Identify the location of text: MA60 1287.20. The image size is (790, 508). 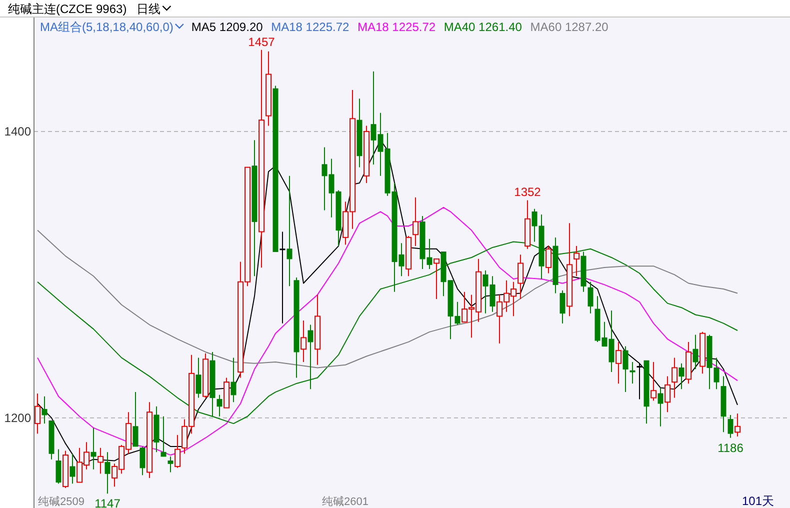
(569, 27).